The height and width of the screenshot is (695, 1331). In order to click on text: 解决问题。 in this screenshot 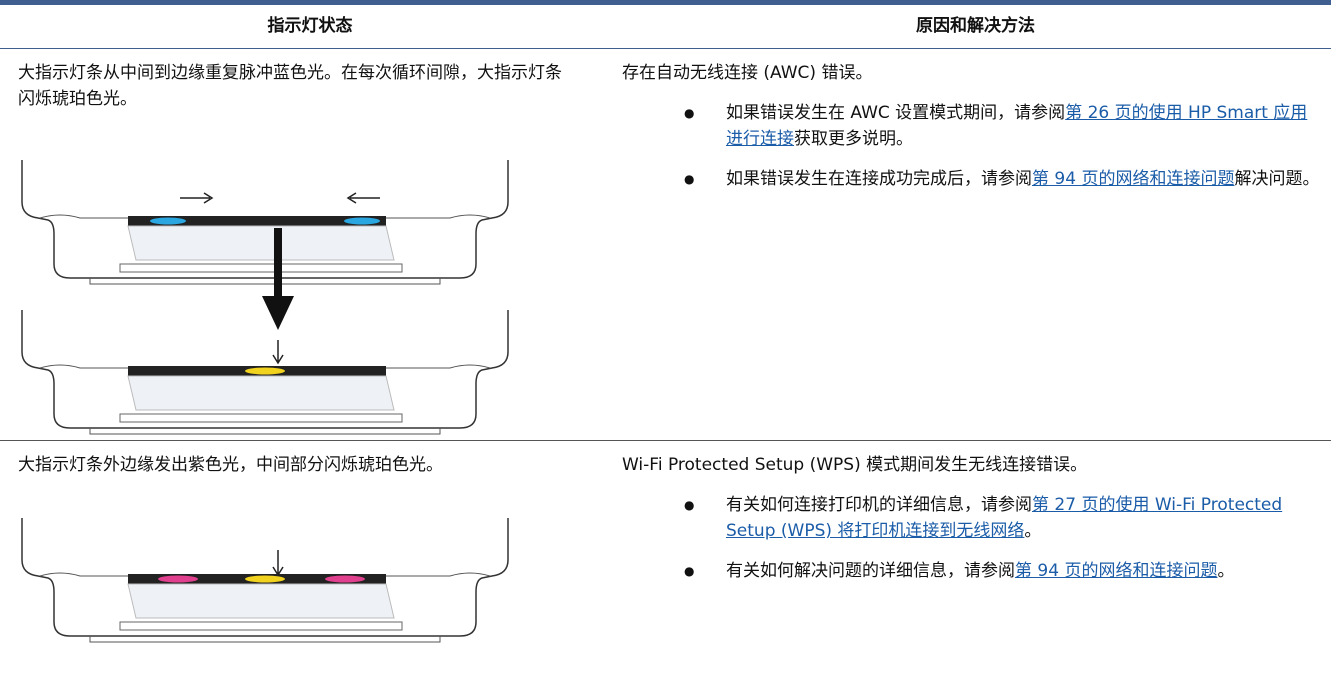, I will do `click(1277, 179)`.